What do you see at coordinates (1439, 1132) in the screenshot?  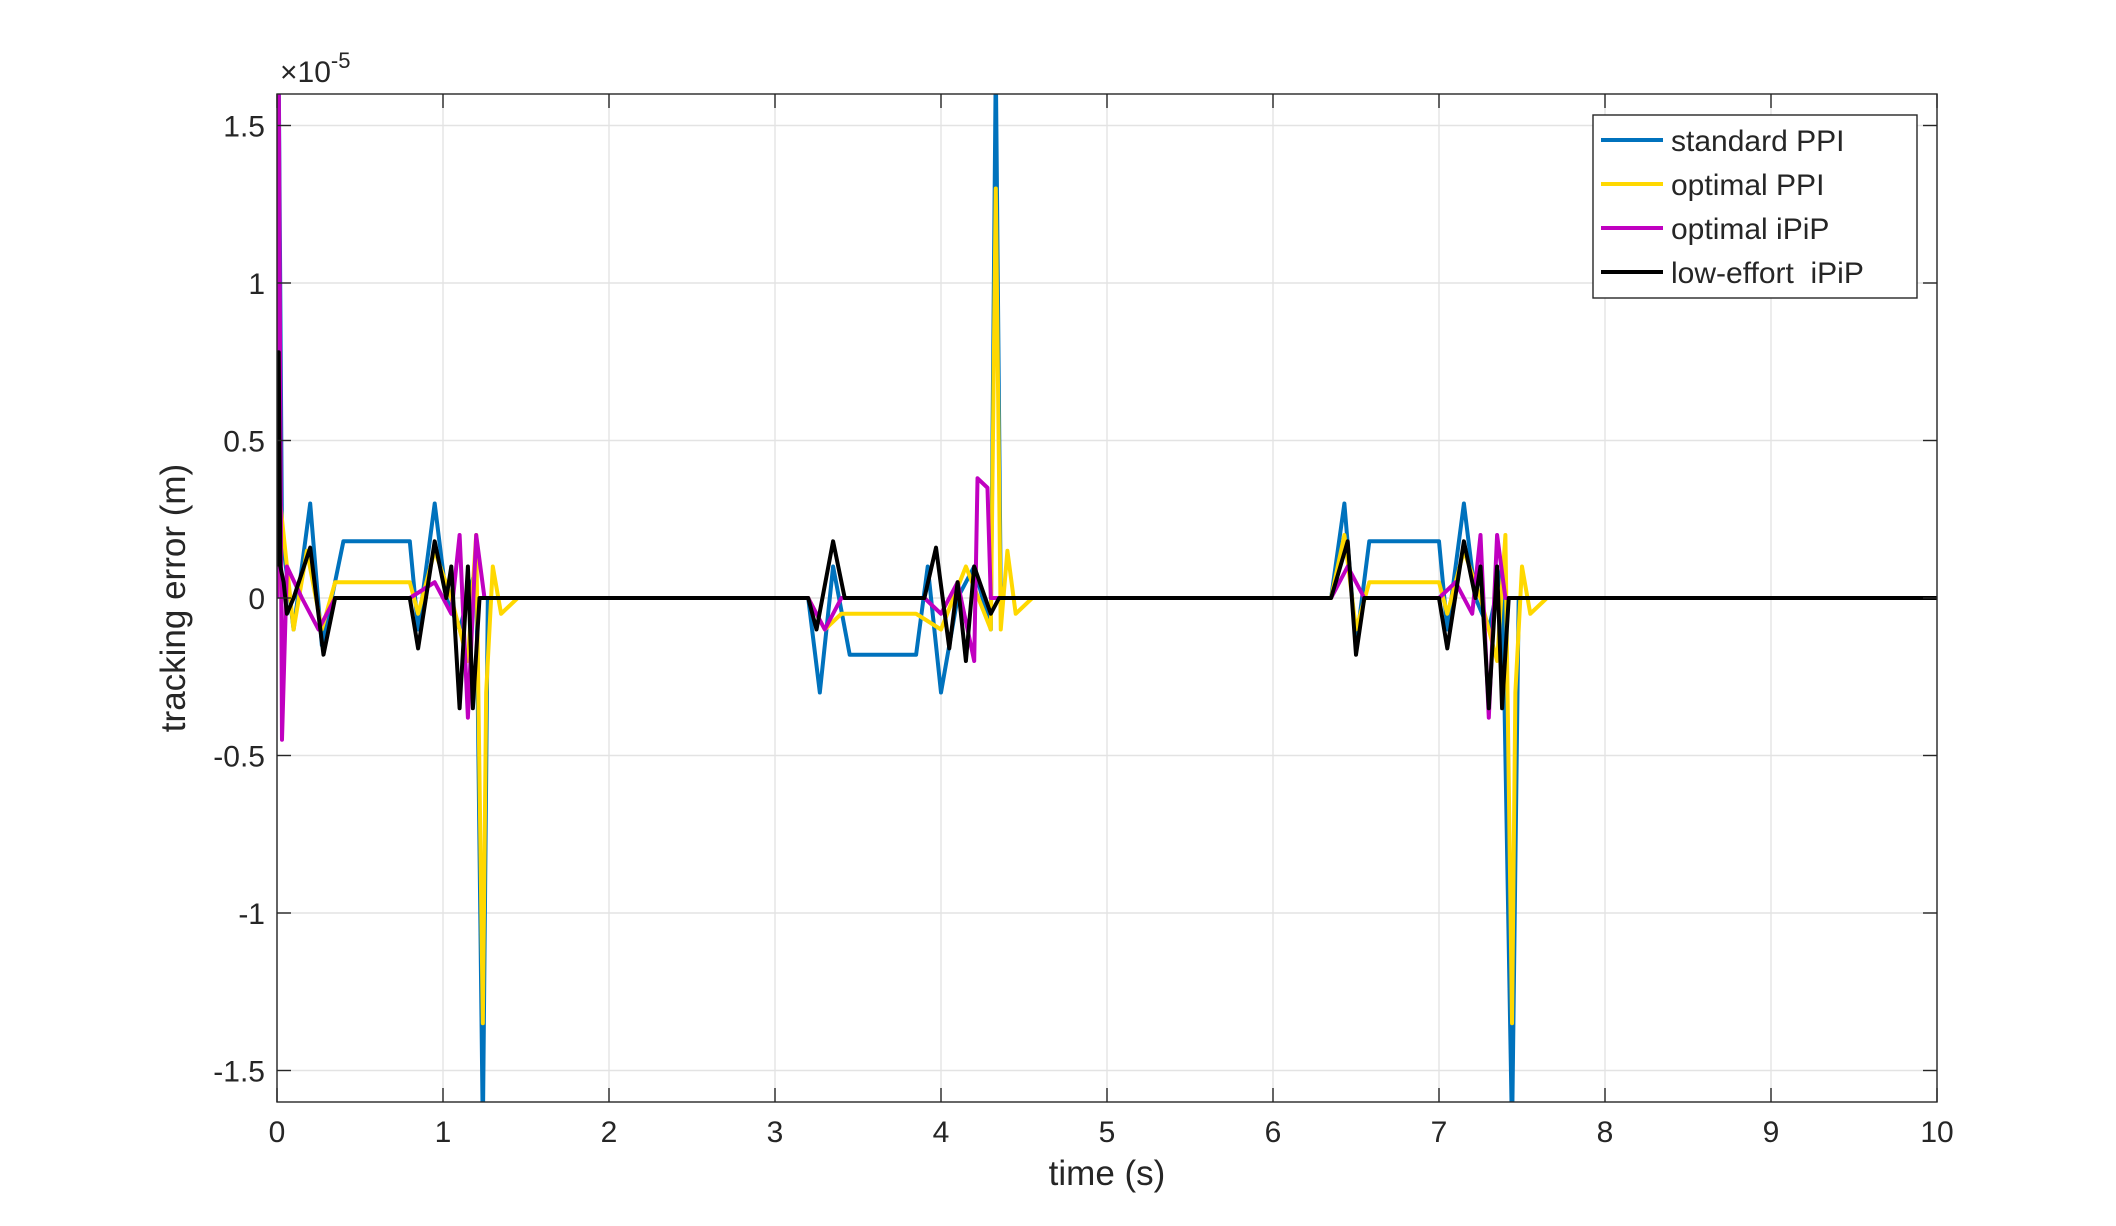 I see `x-tick-label: 7` at bounding box center [1439, 1132].